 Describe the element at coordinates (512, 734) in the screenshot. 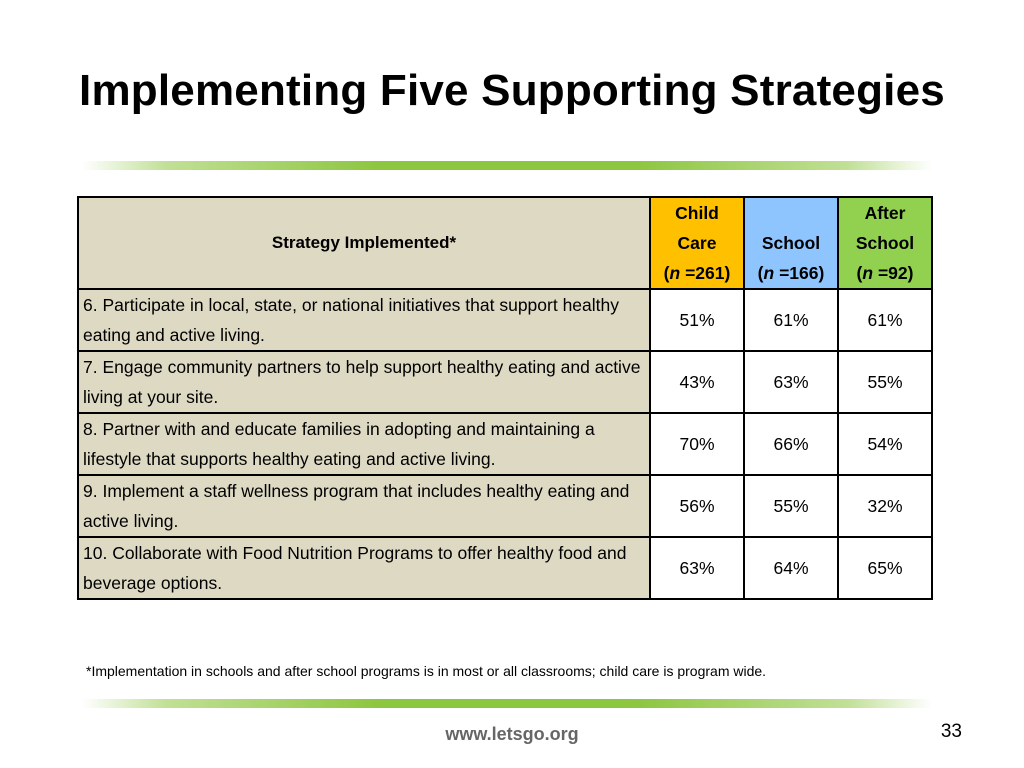

I see `website-link: www.letsgo.org` at that location.